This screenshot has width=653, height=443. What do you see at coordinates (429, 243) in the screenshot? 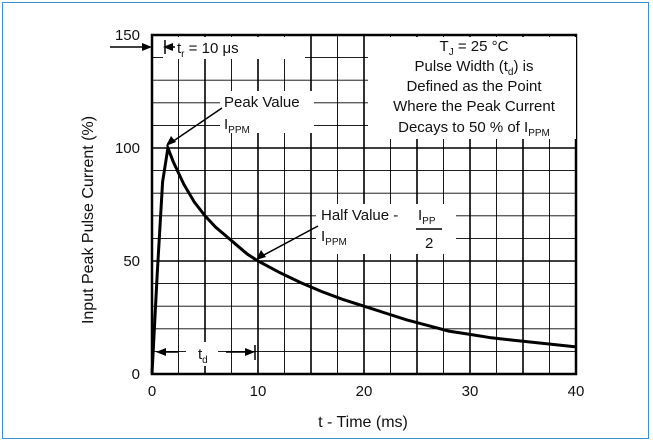
I see `fraction-denominator: 2` at bounding box center [429, 243].